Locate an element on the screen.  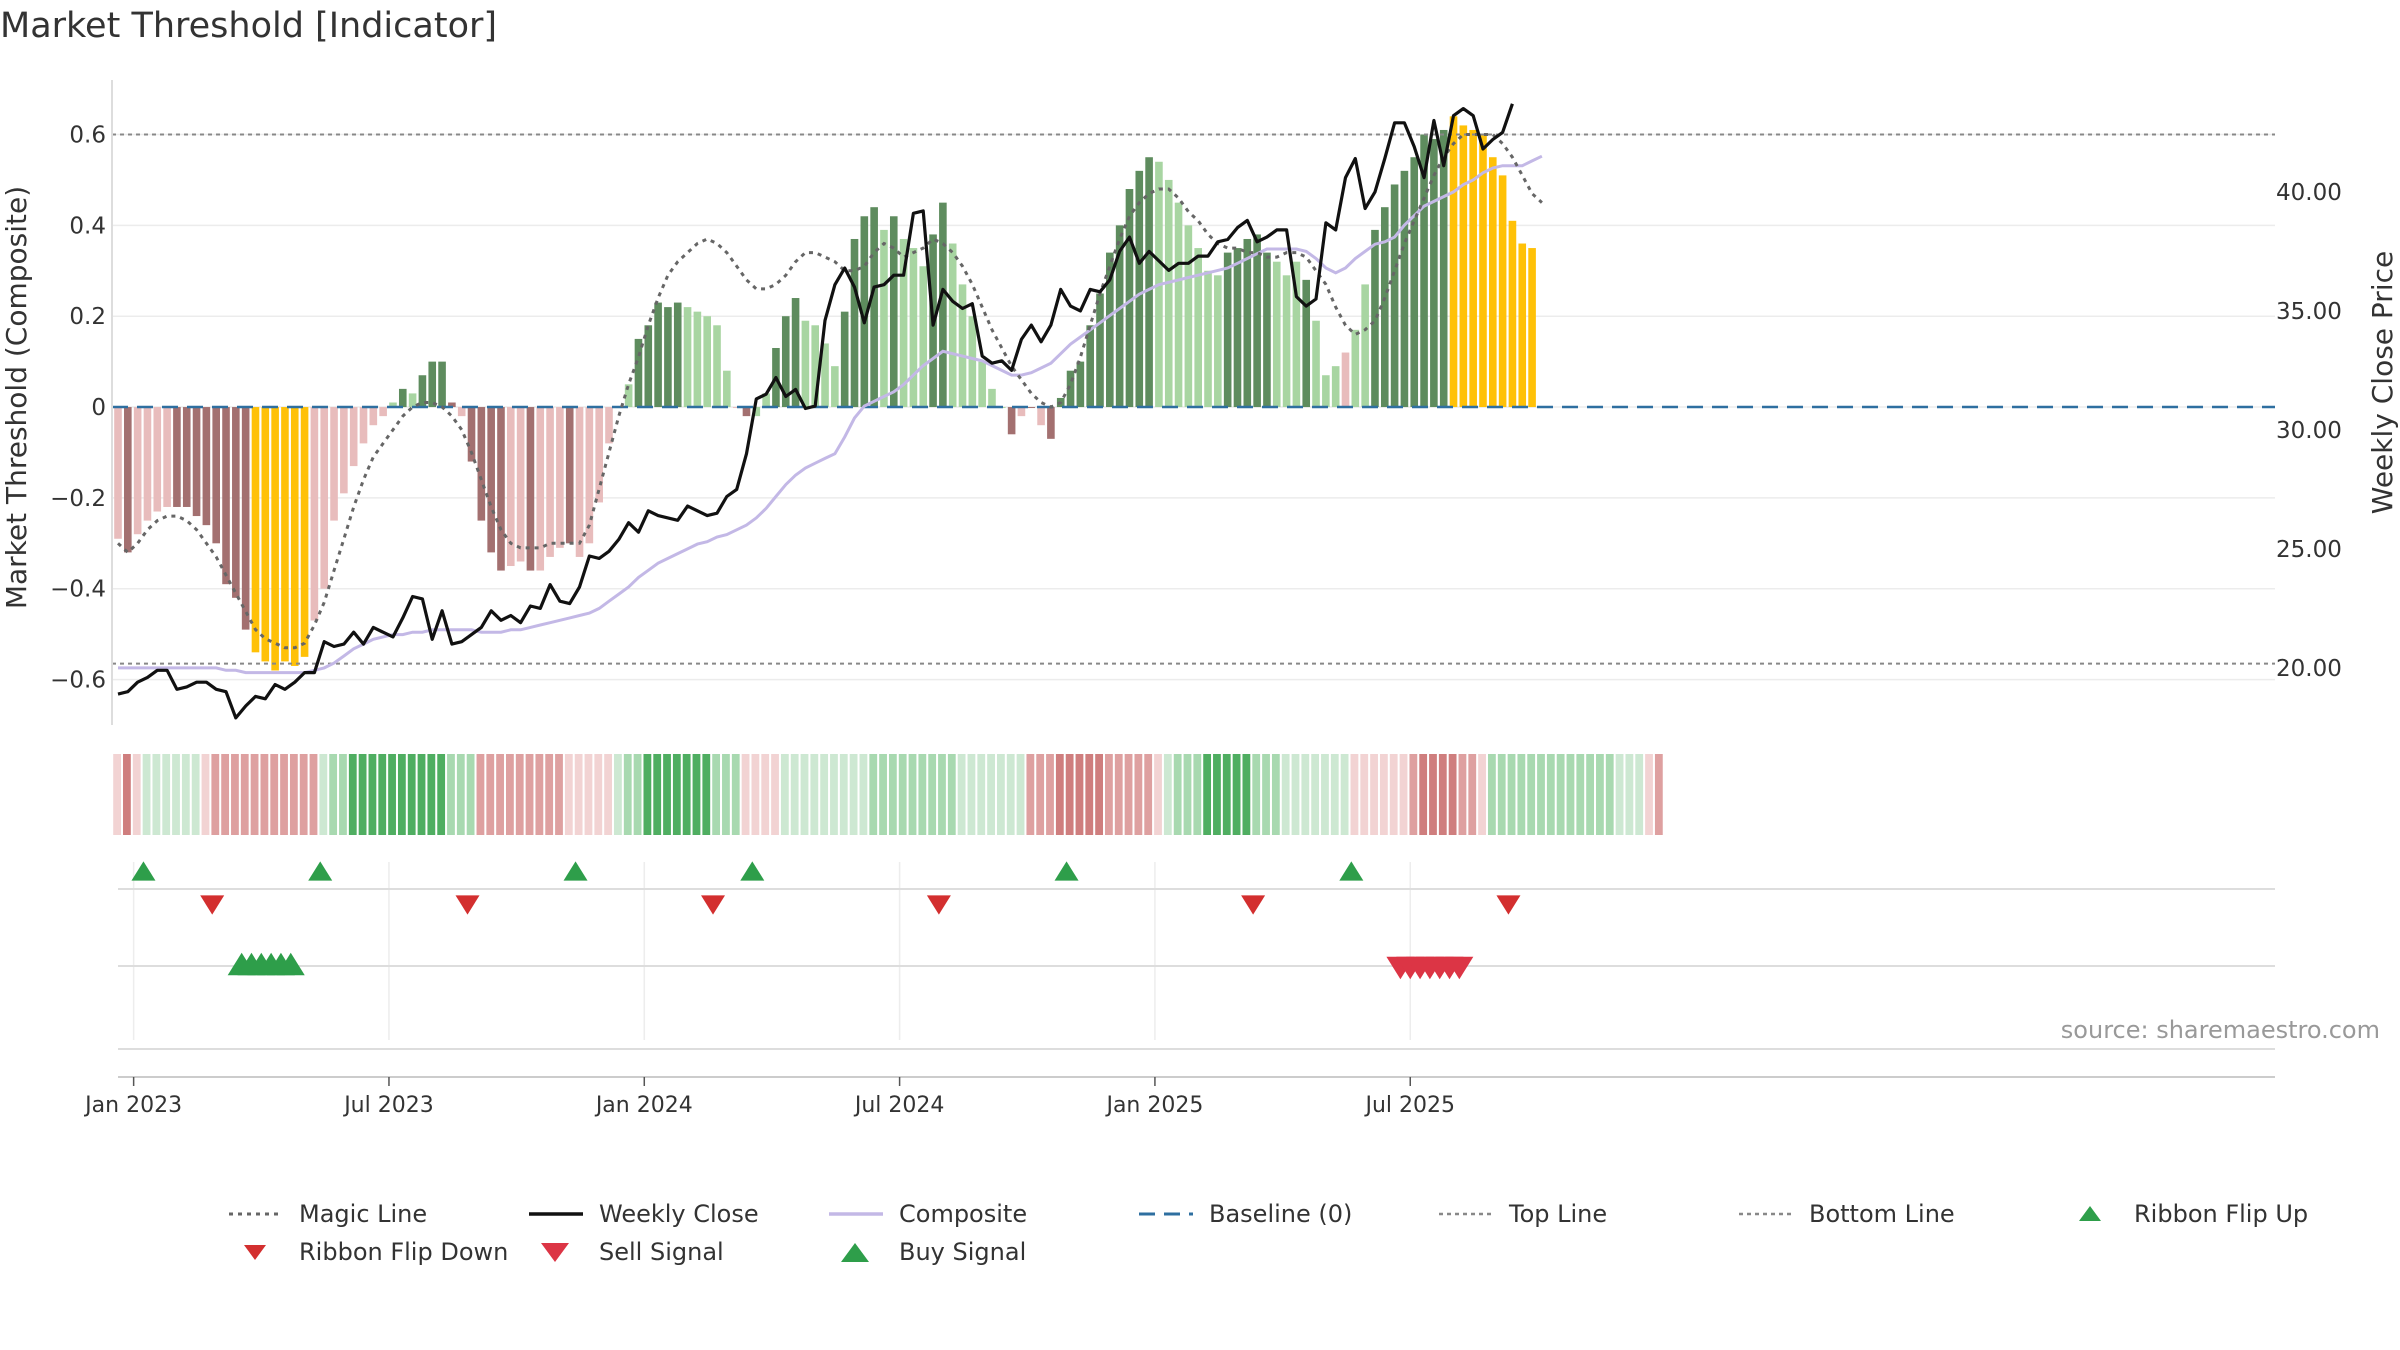
chart-title: Market Threshold [Indicator] is located at coordinates (249, 26).